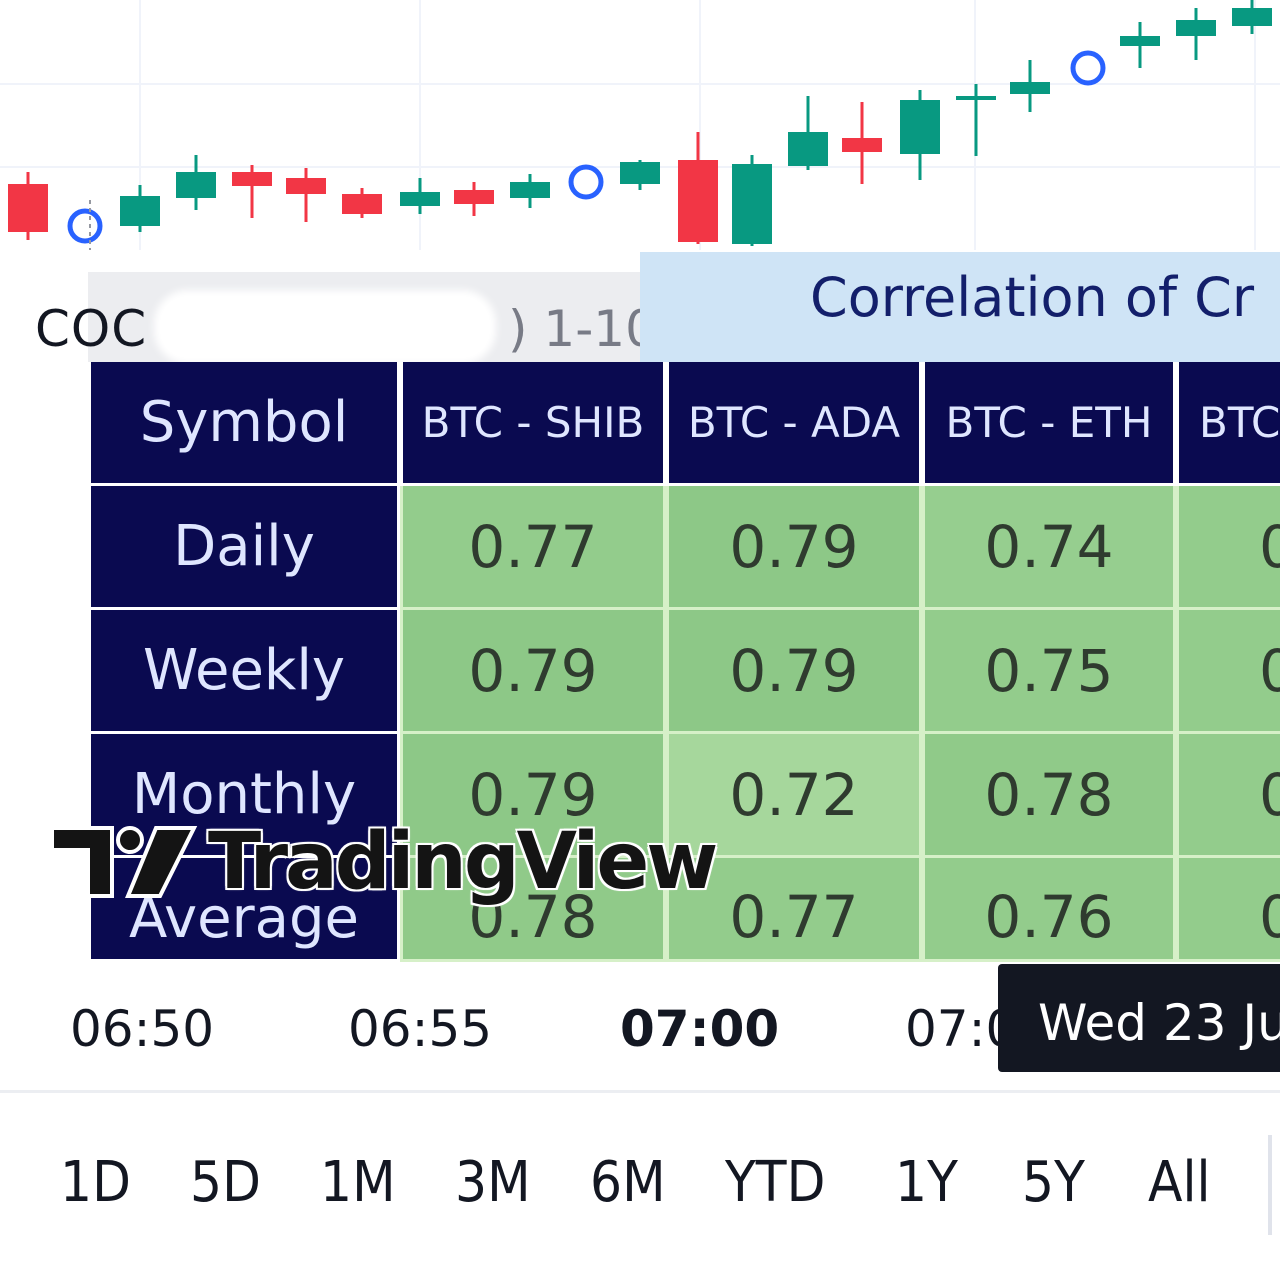  I want to click on time-label: 06:50, so click(142, 1029).